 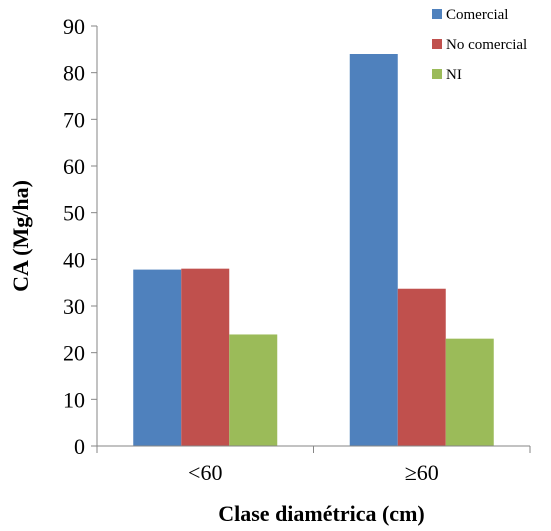 I want to click on x-tick-label: <60, so click(x=205, y=472).